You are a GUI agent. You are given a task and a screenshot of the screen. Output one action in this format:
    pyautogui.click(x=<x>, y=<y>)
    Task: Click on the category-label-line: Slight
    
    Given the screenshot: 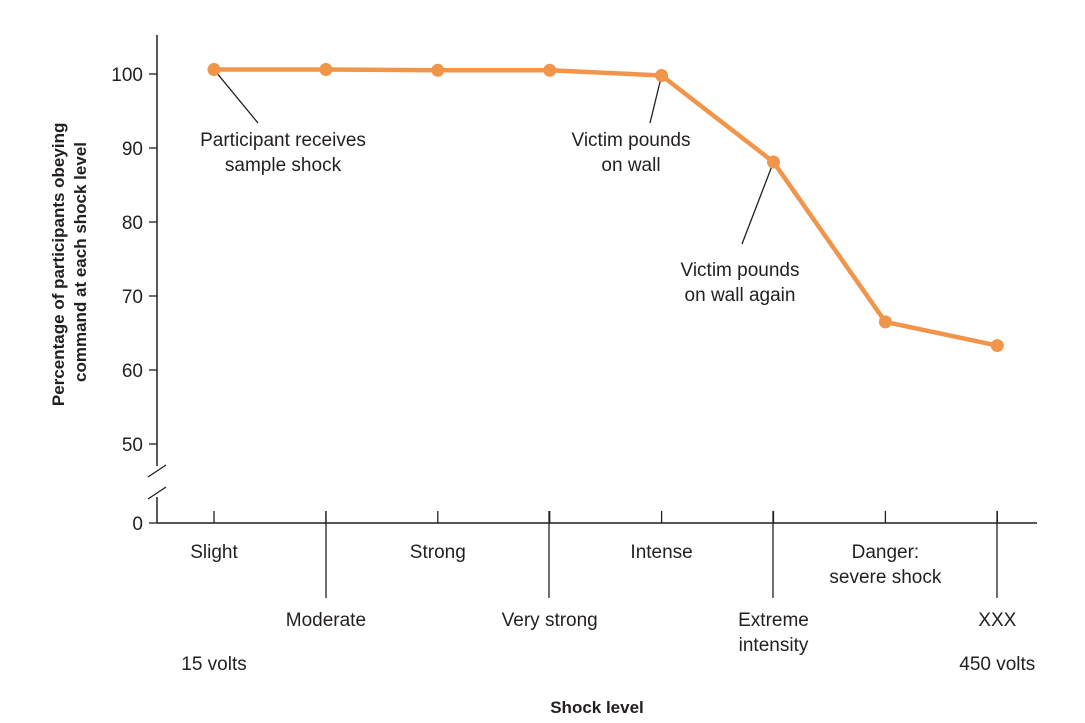 What is the action you would take?
    pyautogui.click(x=214, y=552)
    